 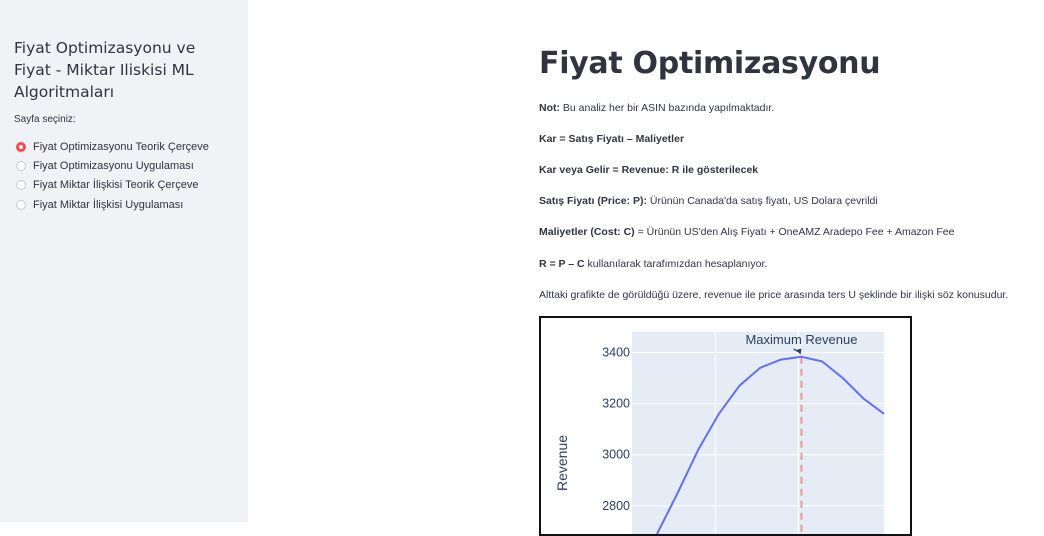 I want to click on profit-formula: Kar = Satış Fiyatı – Maliyetler, so click(x=611, y=139).